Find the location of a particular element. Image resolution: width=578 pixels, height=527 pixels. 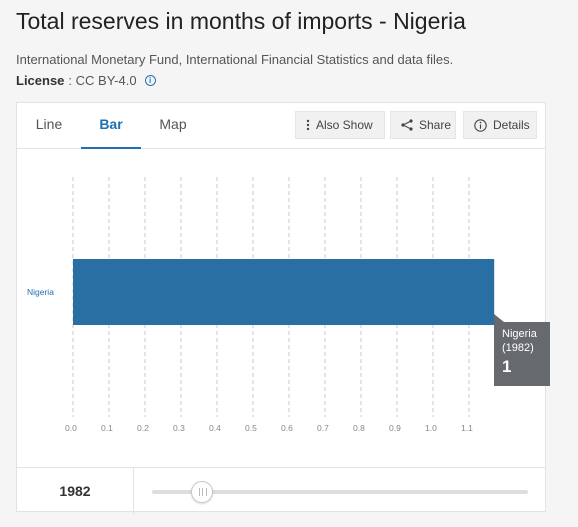

share-icon is located at coordinates (407, 125).